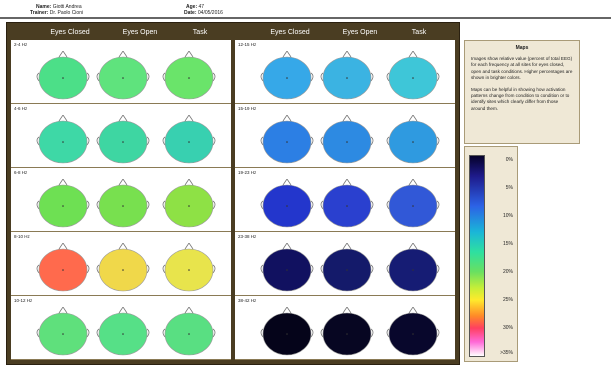  What do you see at coordinates (22, 236) in the screenshot?
I see `band-label: 8-10 Hz` at bounding box center [22, 236].